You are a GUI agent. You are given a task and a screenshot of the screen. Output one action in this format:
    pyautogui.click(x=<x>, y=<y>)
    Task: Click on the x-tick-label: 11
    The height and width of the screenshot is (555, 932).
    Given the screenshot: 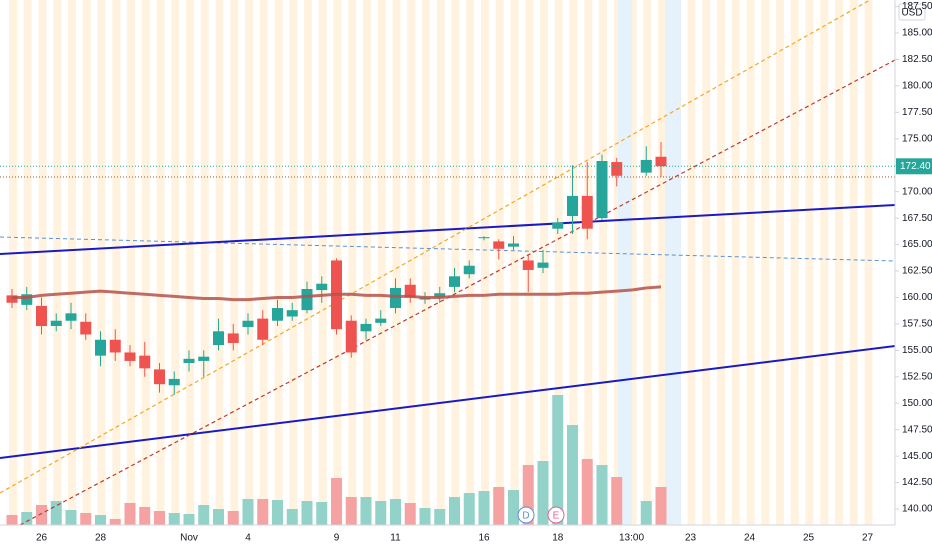 What is the action you would take?
    pyautogui.click(x=395, y=538)
    